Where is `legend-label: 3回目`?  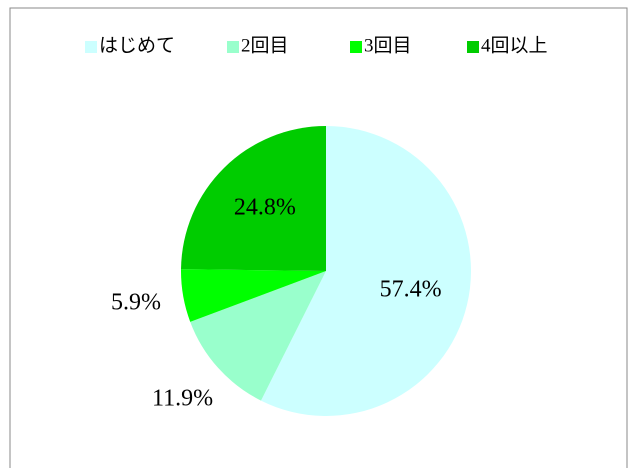
legend-label: 3回目 is located at coordinates (388, 45).